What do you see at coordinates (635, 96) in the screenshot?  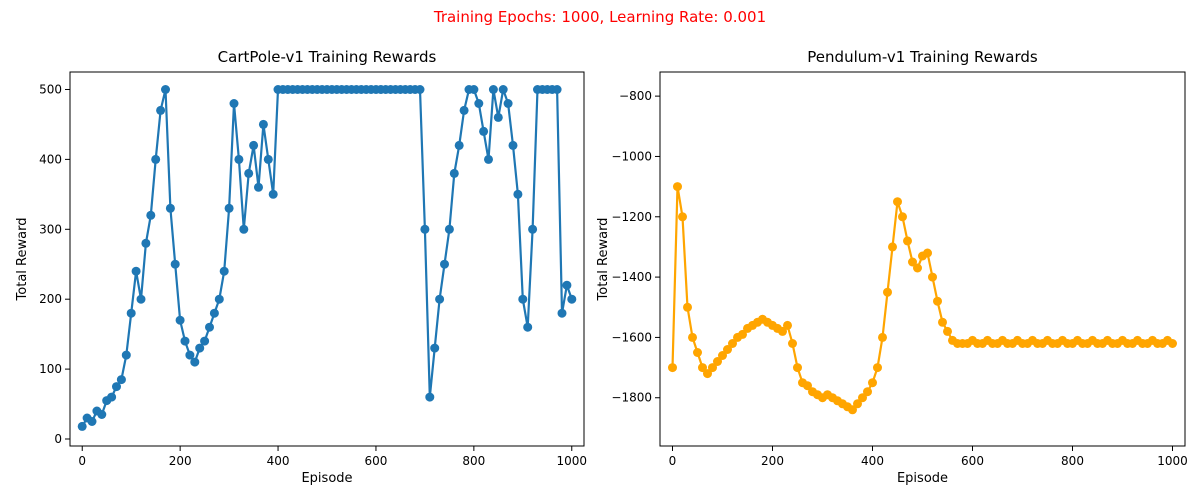 I see `y-tick-label: −800` at bounding box center [635, 96].